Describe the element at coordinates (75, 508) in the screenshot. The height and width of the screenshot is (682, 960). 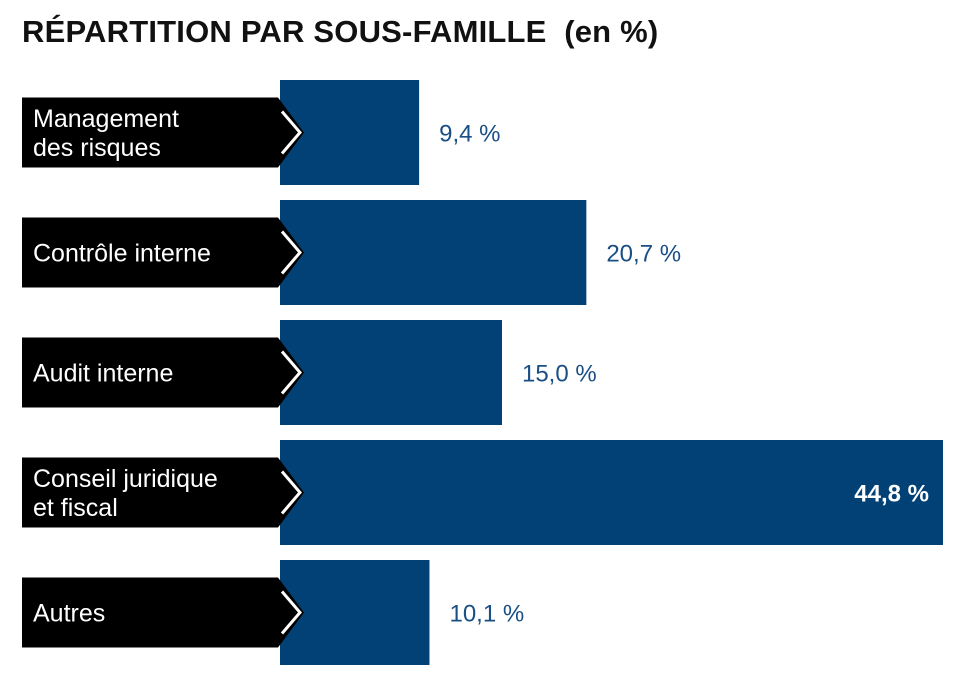
I see `category-label: et fiscal` at that location.